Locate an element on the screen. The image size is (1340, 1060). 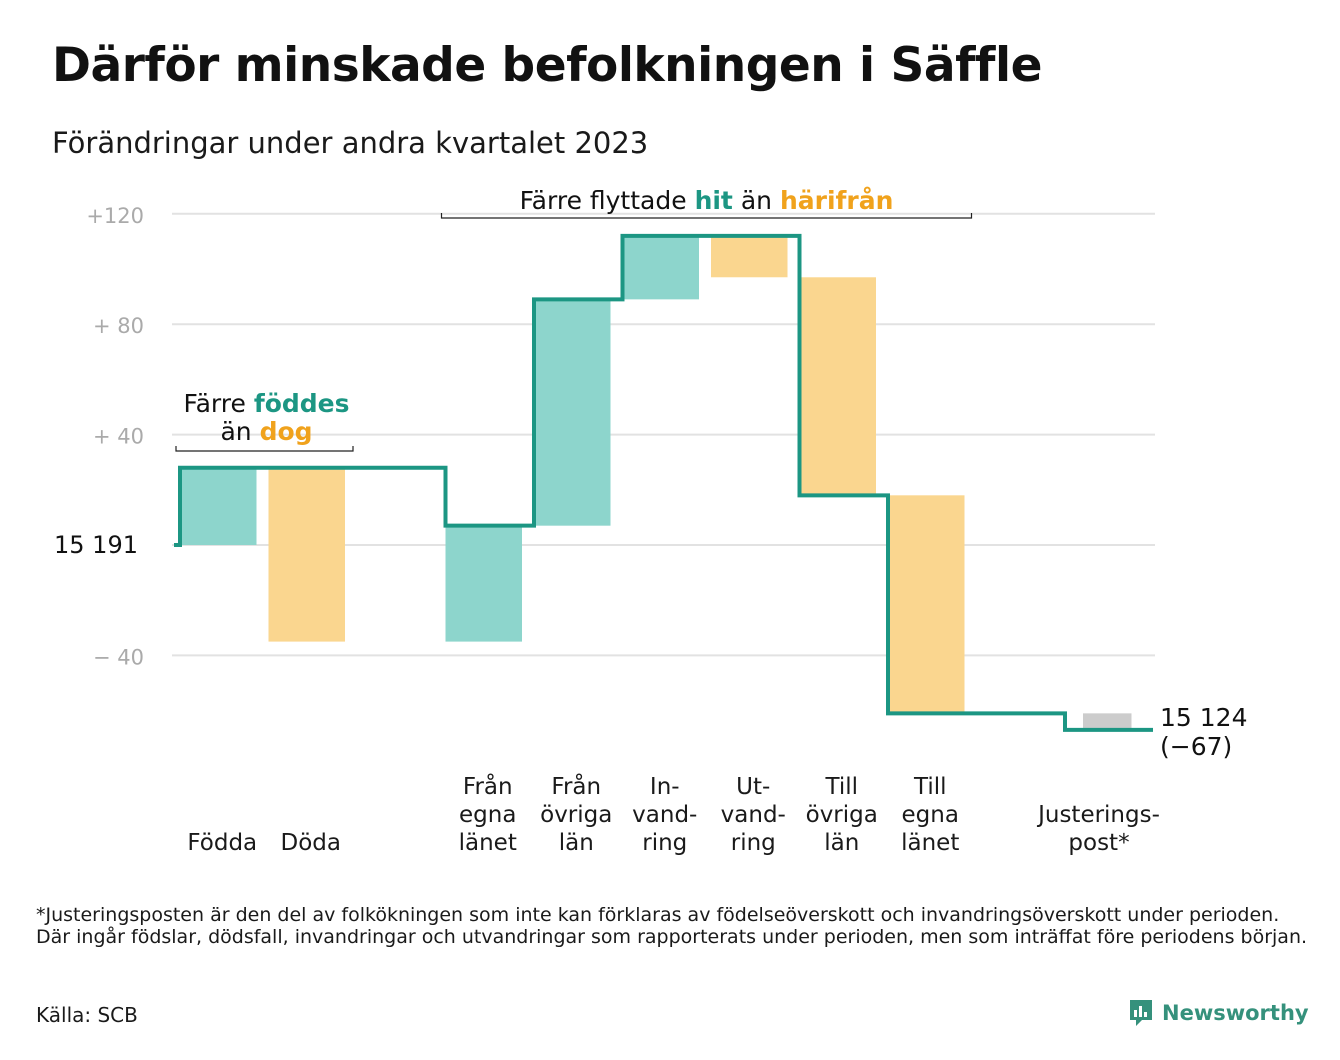
annotation-births-line2: än dog is located at coordinates (266, 431).